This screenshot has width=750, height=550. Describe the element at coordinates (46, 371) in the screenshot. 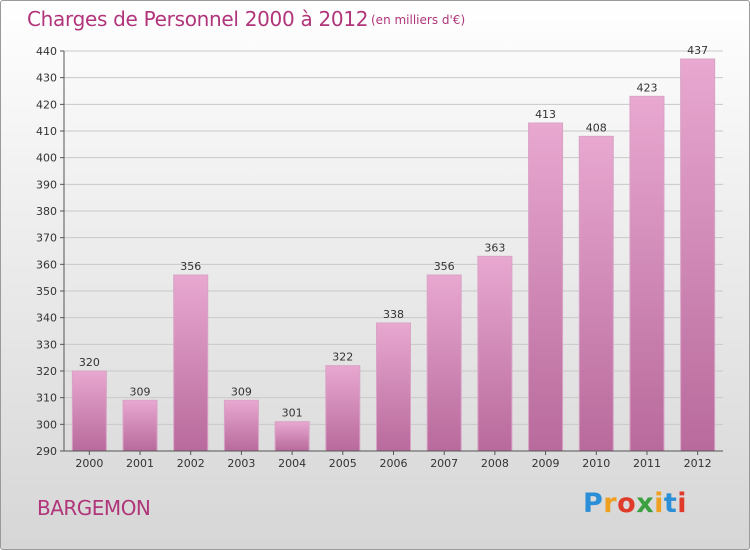

I see `y-tick-label: 320` at that location.